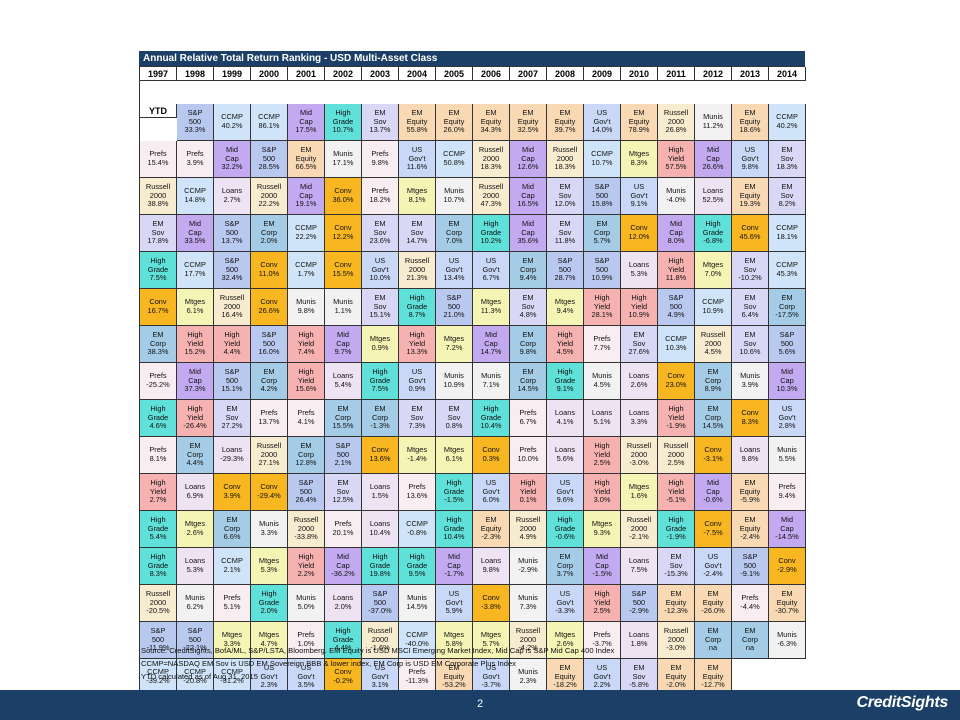 Image resolution: width=960 pixels, height=720 pixels. I want to click on return-value: -31.2%, so click(232, 680).